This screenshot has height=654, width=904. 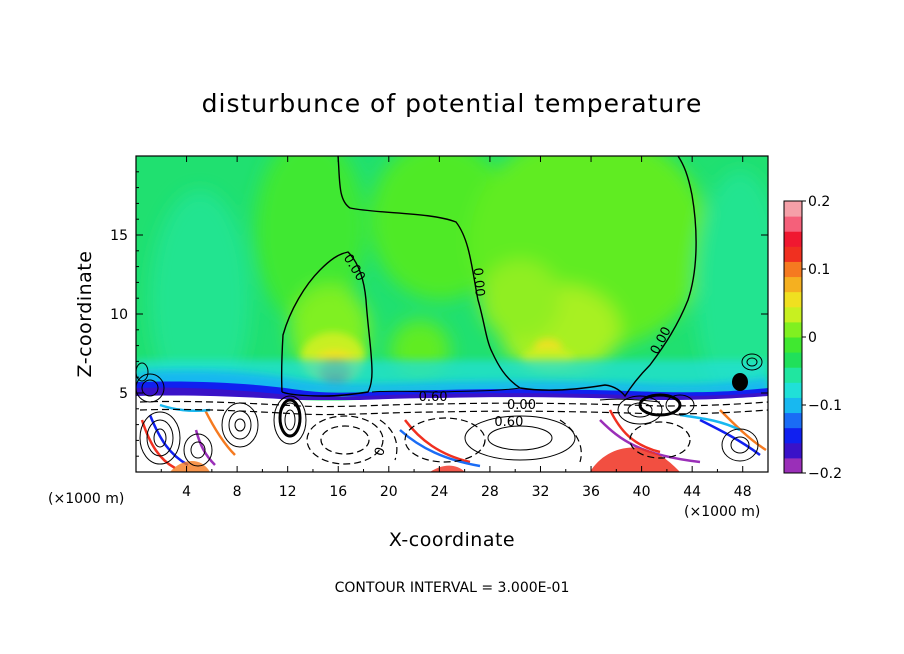 I want to click on colorbar-tick-label: −0.2, so click(x=825, y=474).